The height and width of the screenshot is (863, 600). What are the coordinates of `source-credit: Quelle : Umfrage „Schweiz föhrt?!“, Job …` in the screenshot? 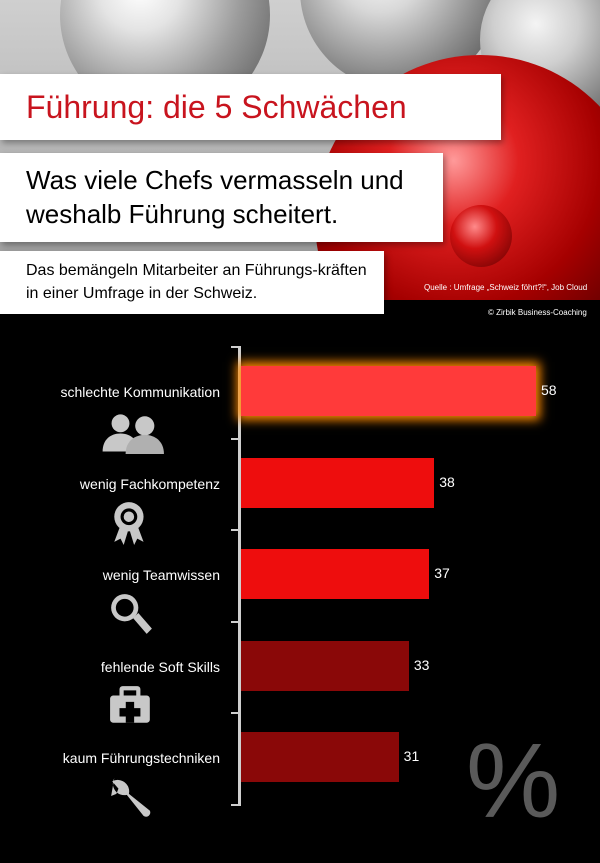 It's located at (506, 287).